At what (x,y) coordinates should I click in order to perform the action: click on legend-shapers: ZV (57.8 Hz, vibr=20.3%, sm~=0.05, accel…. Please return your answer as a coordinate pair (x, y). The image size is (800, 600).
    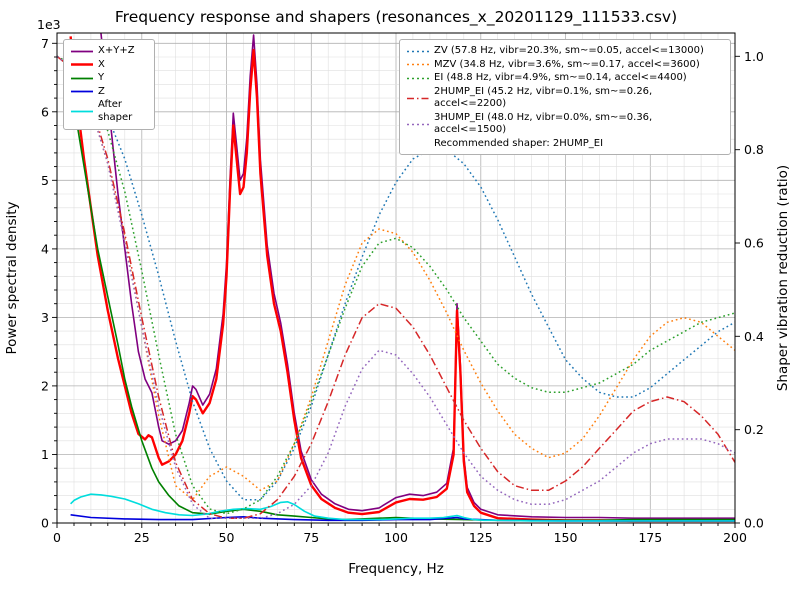
    Looking at the image, I should click on (565, 97).